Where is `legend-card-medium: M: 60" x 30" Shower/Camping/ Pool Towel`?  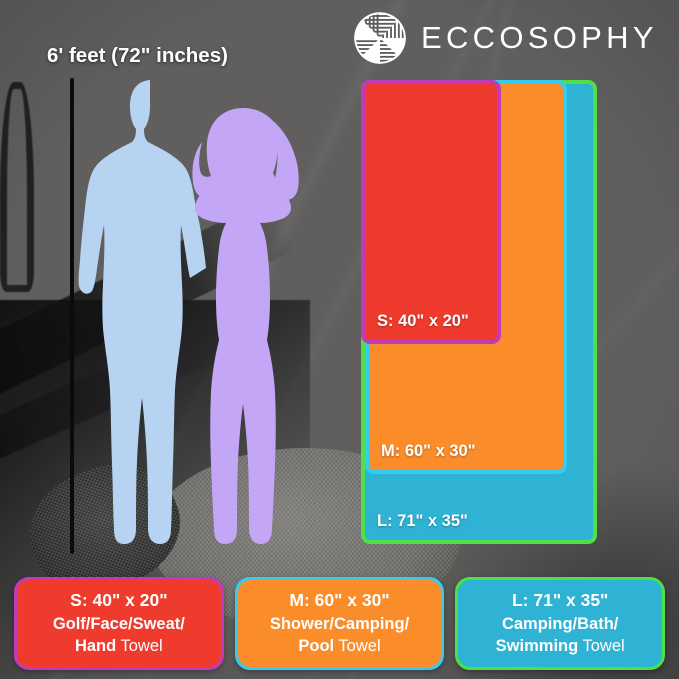
legend-card-medium: M: 60" x 30" Shower/Camping/ Pool Towel is located at coordinates (339, 623).